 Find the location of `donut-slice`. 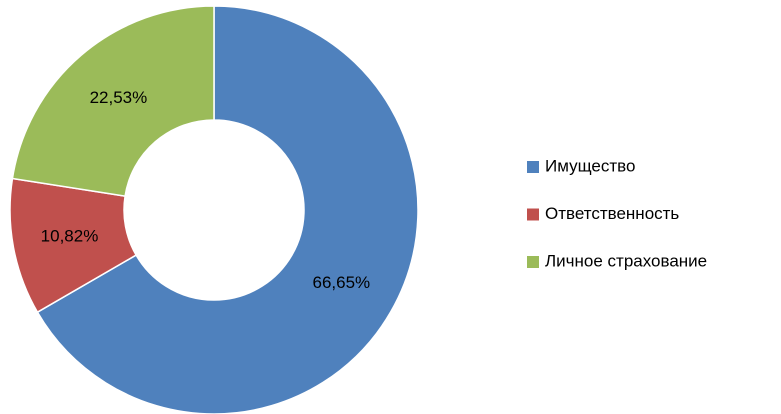

donut-slice is located at coordinates (113, 101).